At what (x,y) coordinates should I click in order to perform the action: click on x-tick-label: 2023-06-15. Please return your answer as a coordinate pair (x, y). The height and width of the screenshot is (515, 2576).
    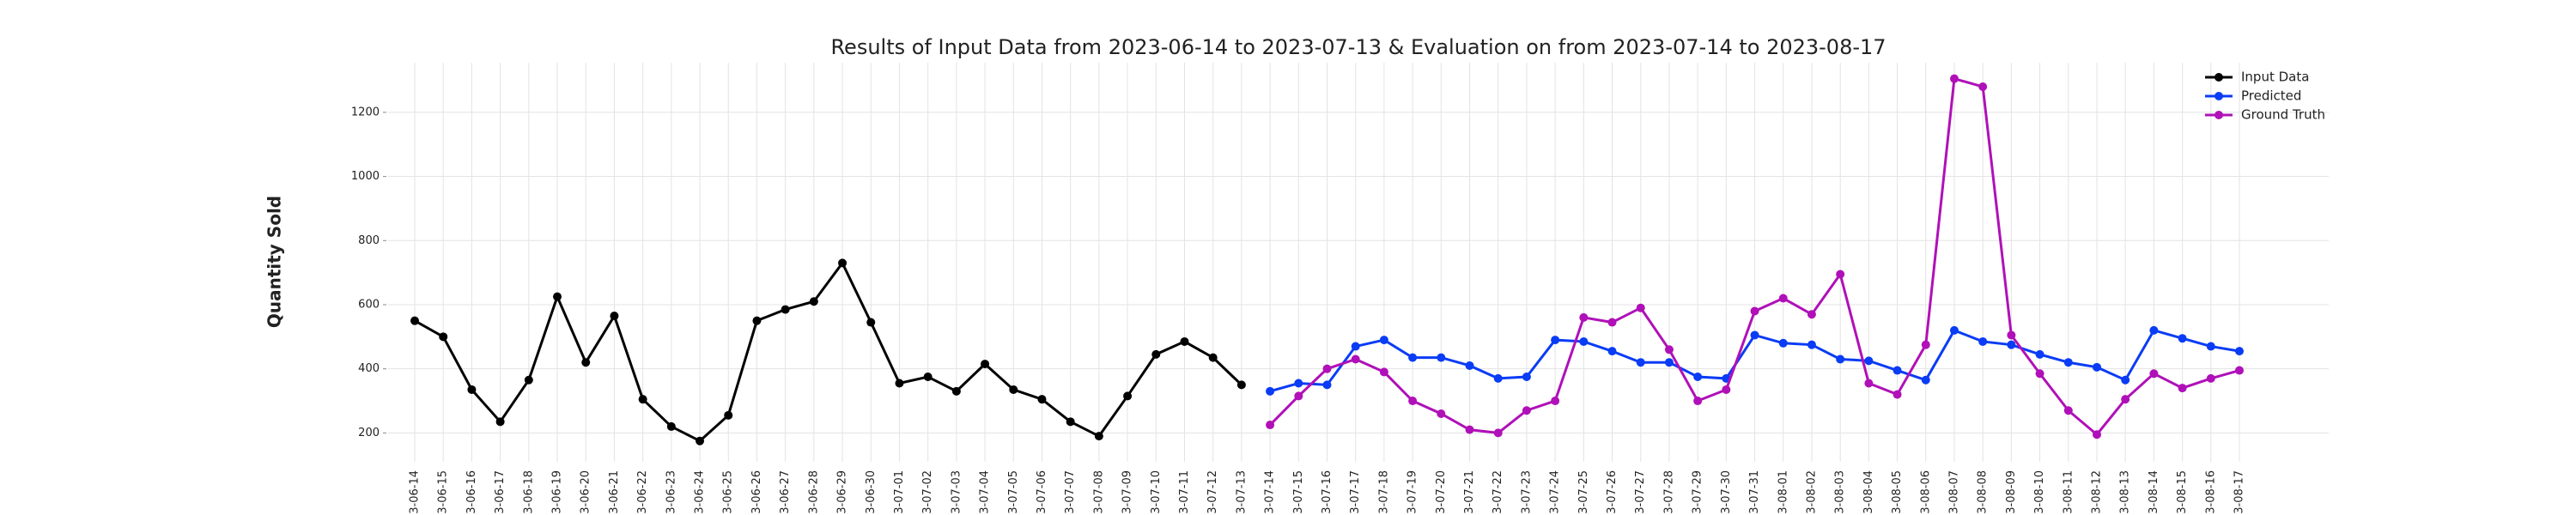
    Looking at the image, I should click on (444, 492).